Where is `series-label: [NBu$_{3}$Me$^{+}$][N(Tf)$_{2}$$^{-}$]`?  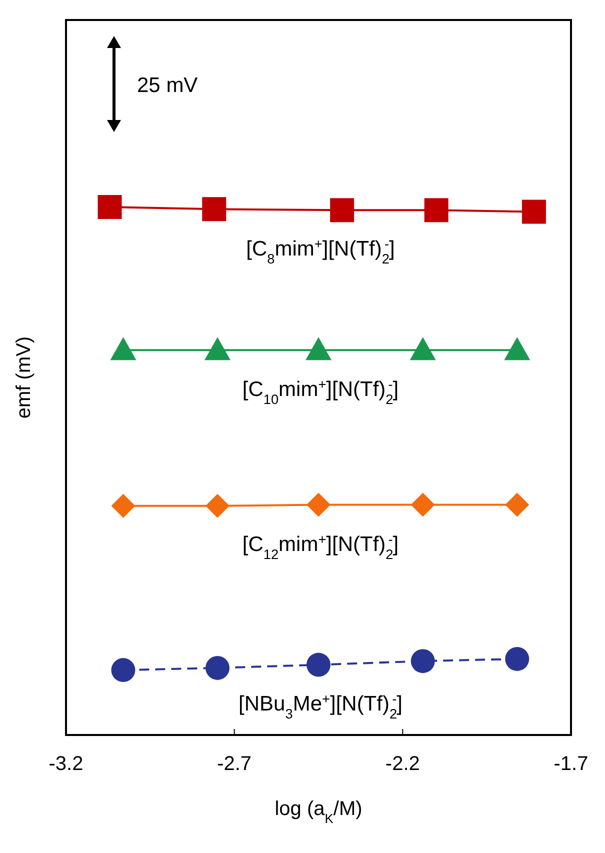 series-label: [NBu$_{3}$Me$^{+}$][N(Tf)$_{2}$$^{-}$] is located at coordinates (320, 706).